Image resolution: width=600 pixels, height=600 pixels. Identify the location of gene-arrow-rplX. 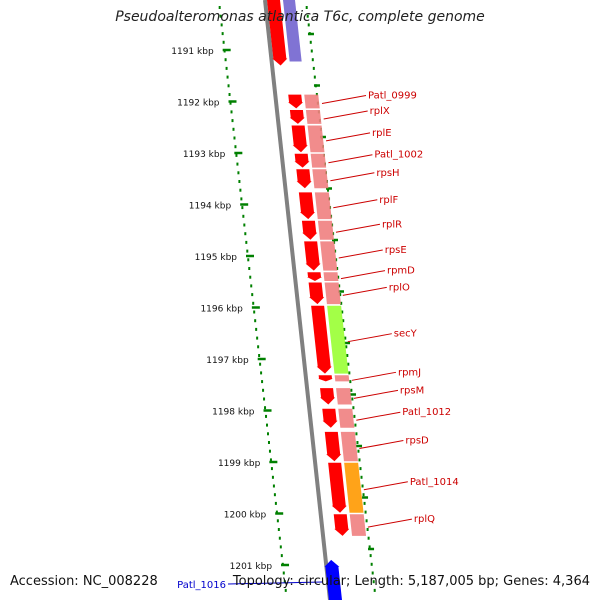
(297, 117).